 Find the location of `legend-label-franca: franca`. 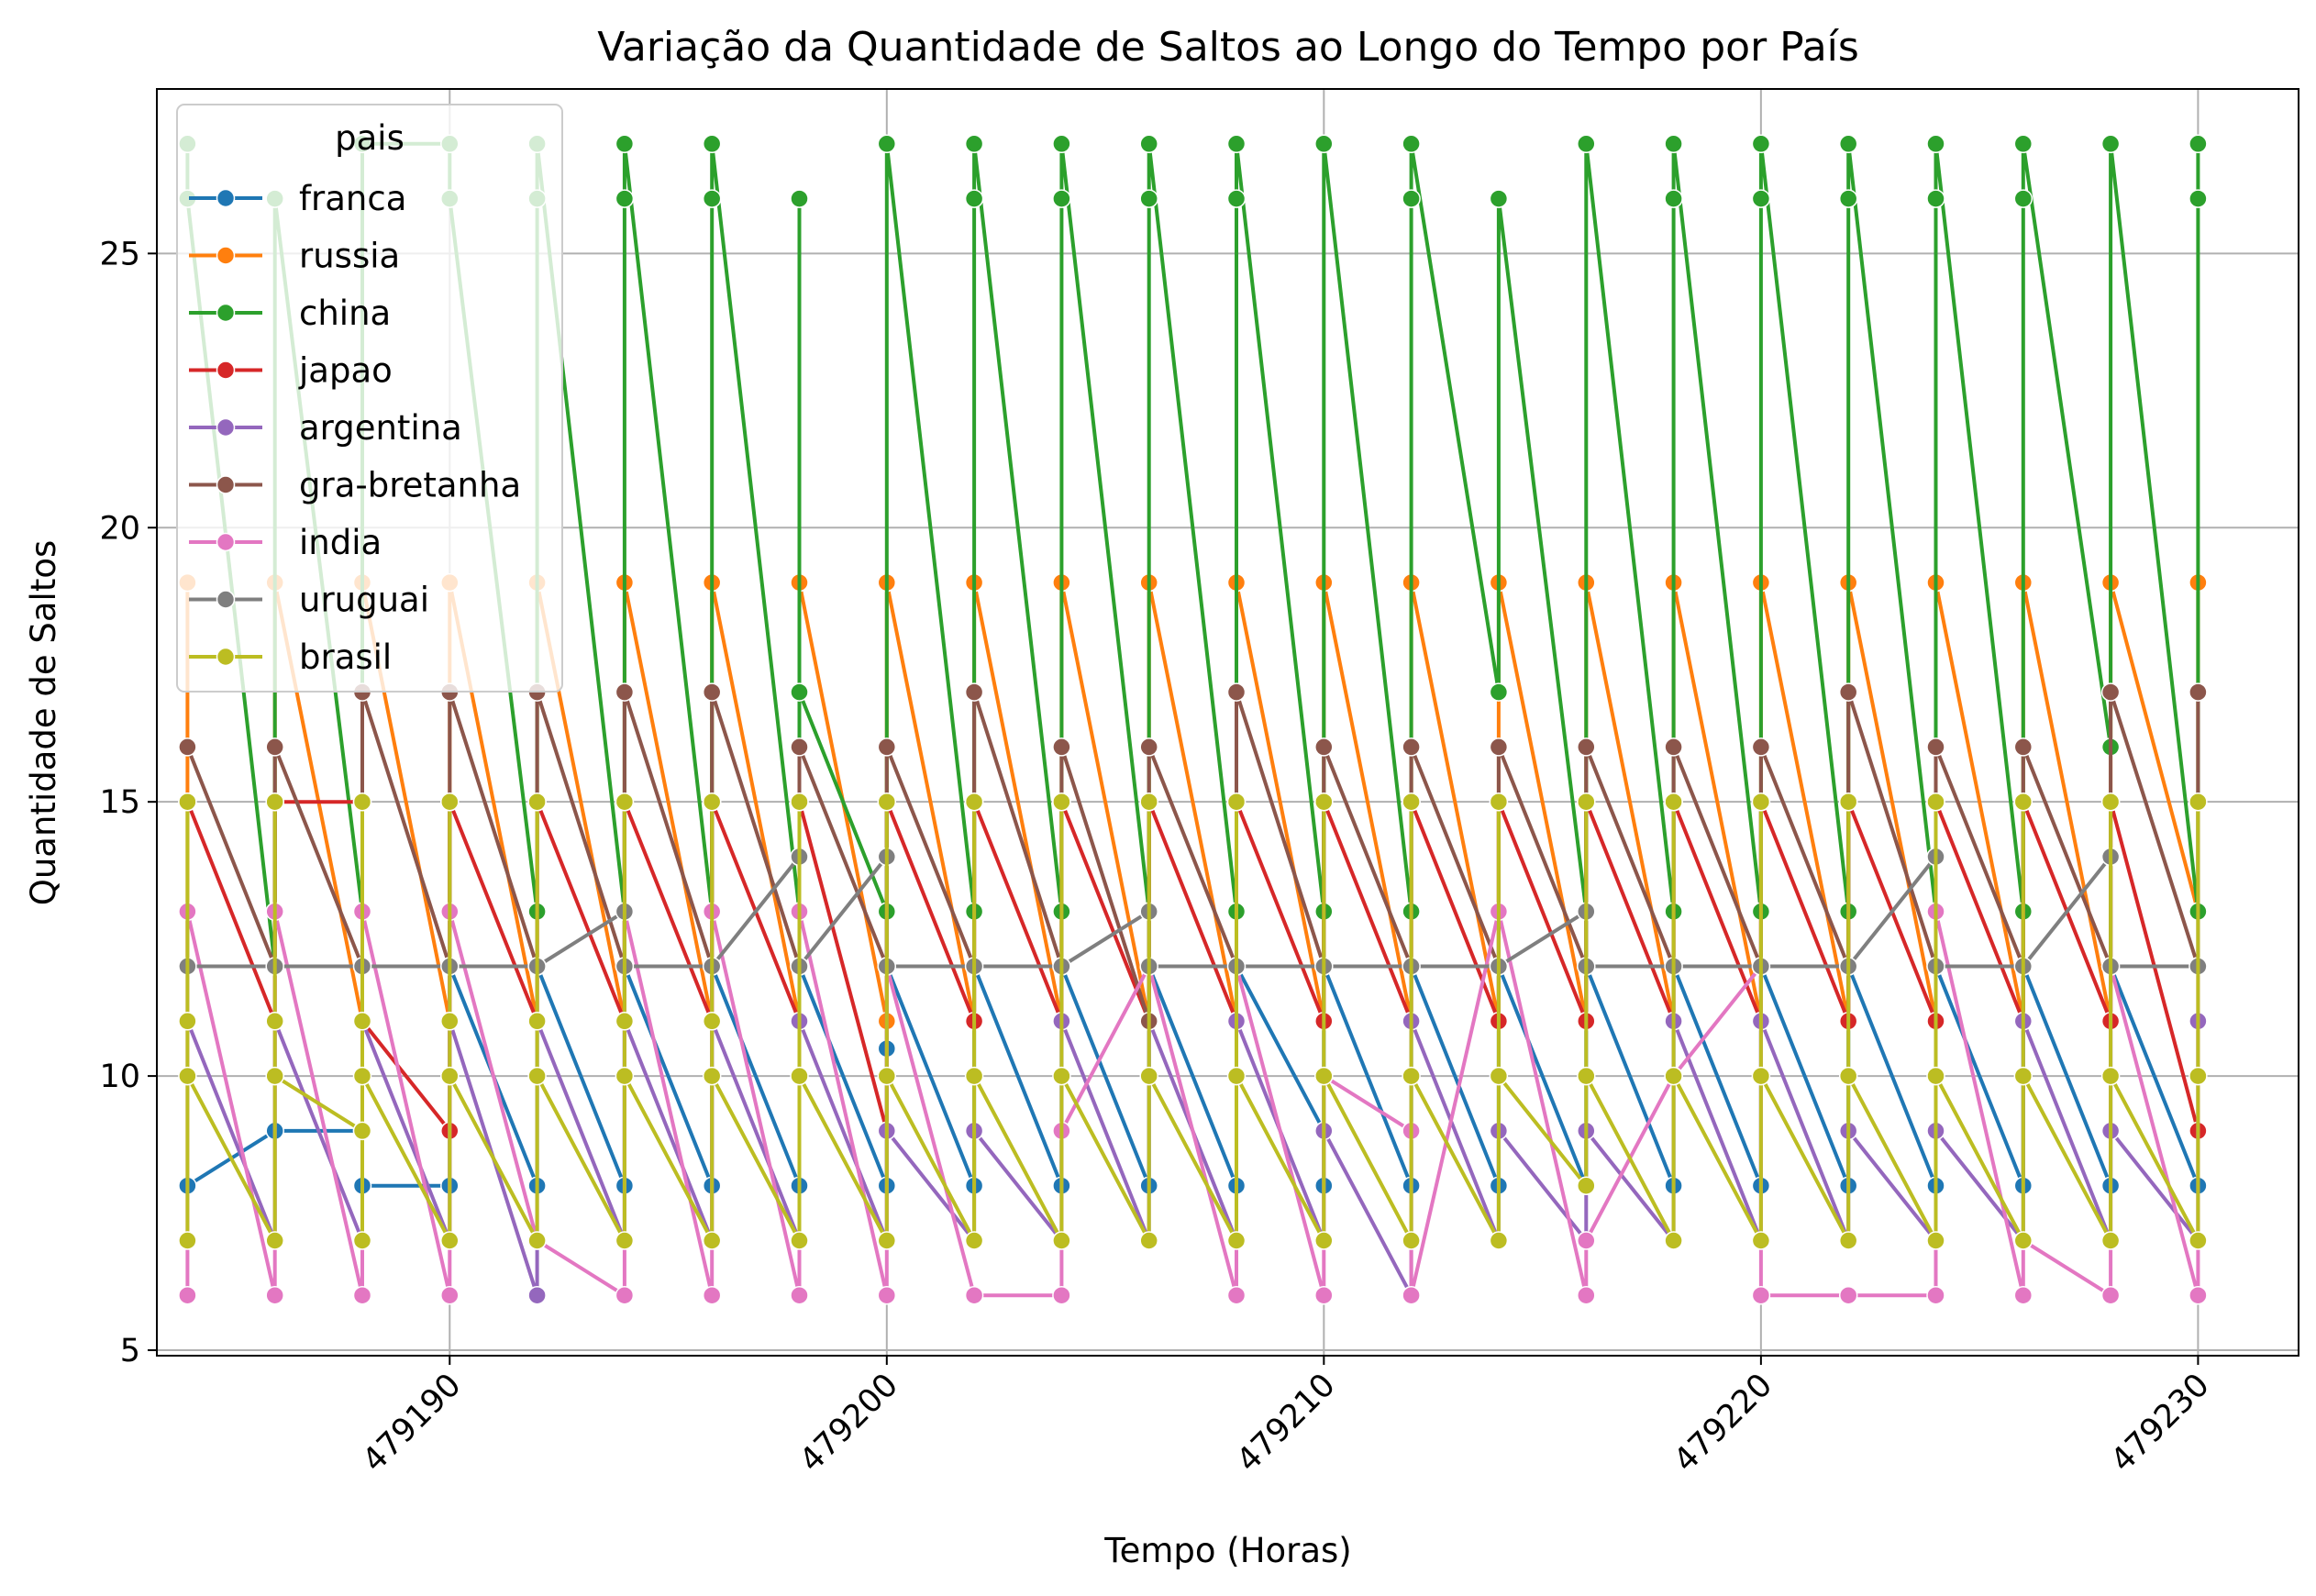

legend-label-franca: franca is located at coordinates (352, 198).